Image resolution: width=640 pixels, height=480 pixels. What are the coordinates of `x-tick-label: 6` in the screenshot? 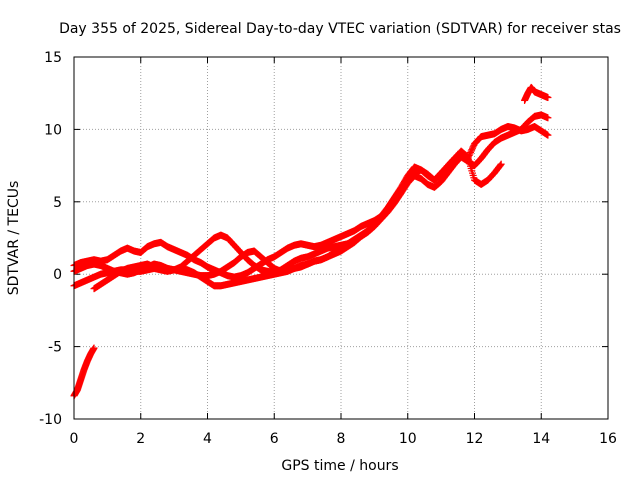 It's located at (274, 439).